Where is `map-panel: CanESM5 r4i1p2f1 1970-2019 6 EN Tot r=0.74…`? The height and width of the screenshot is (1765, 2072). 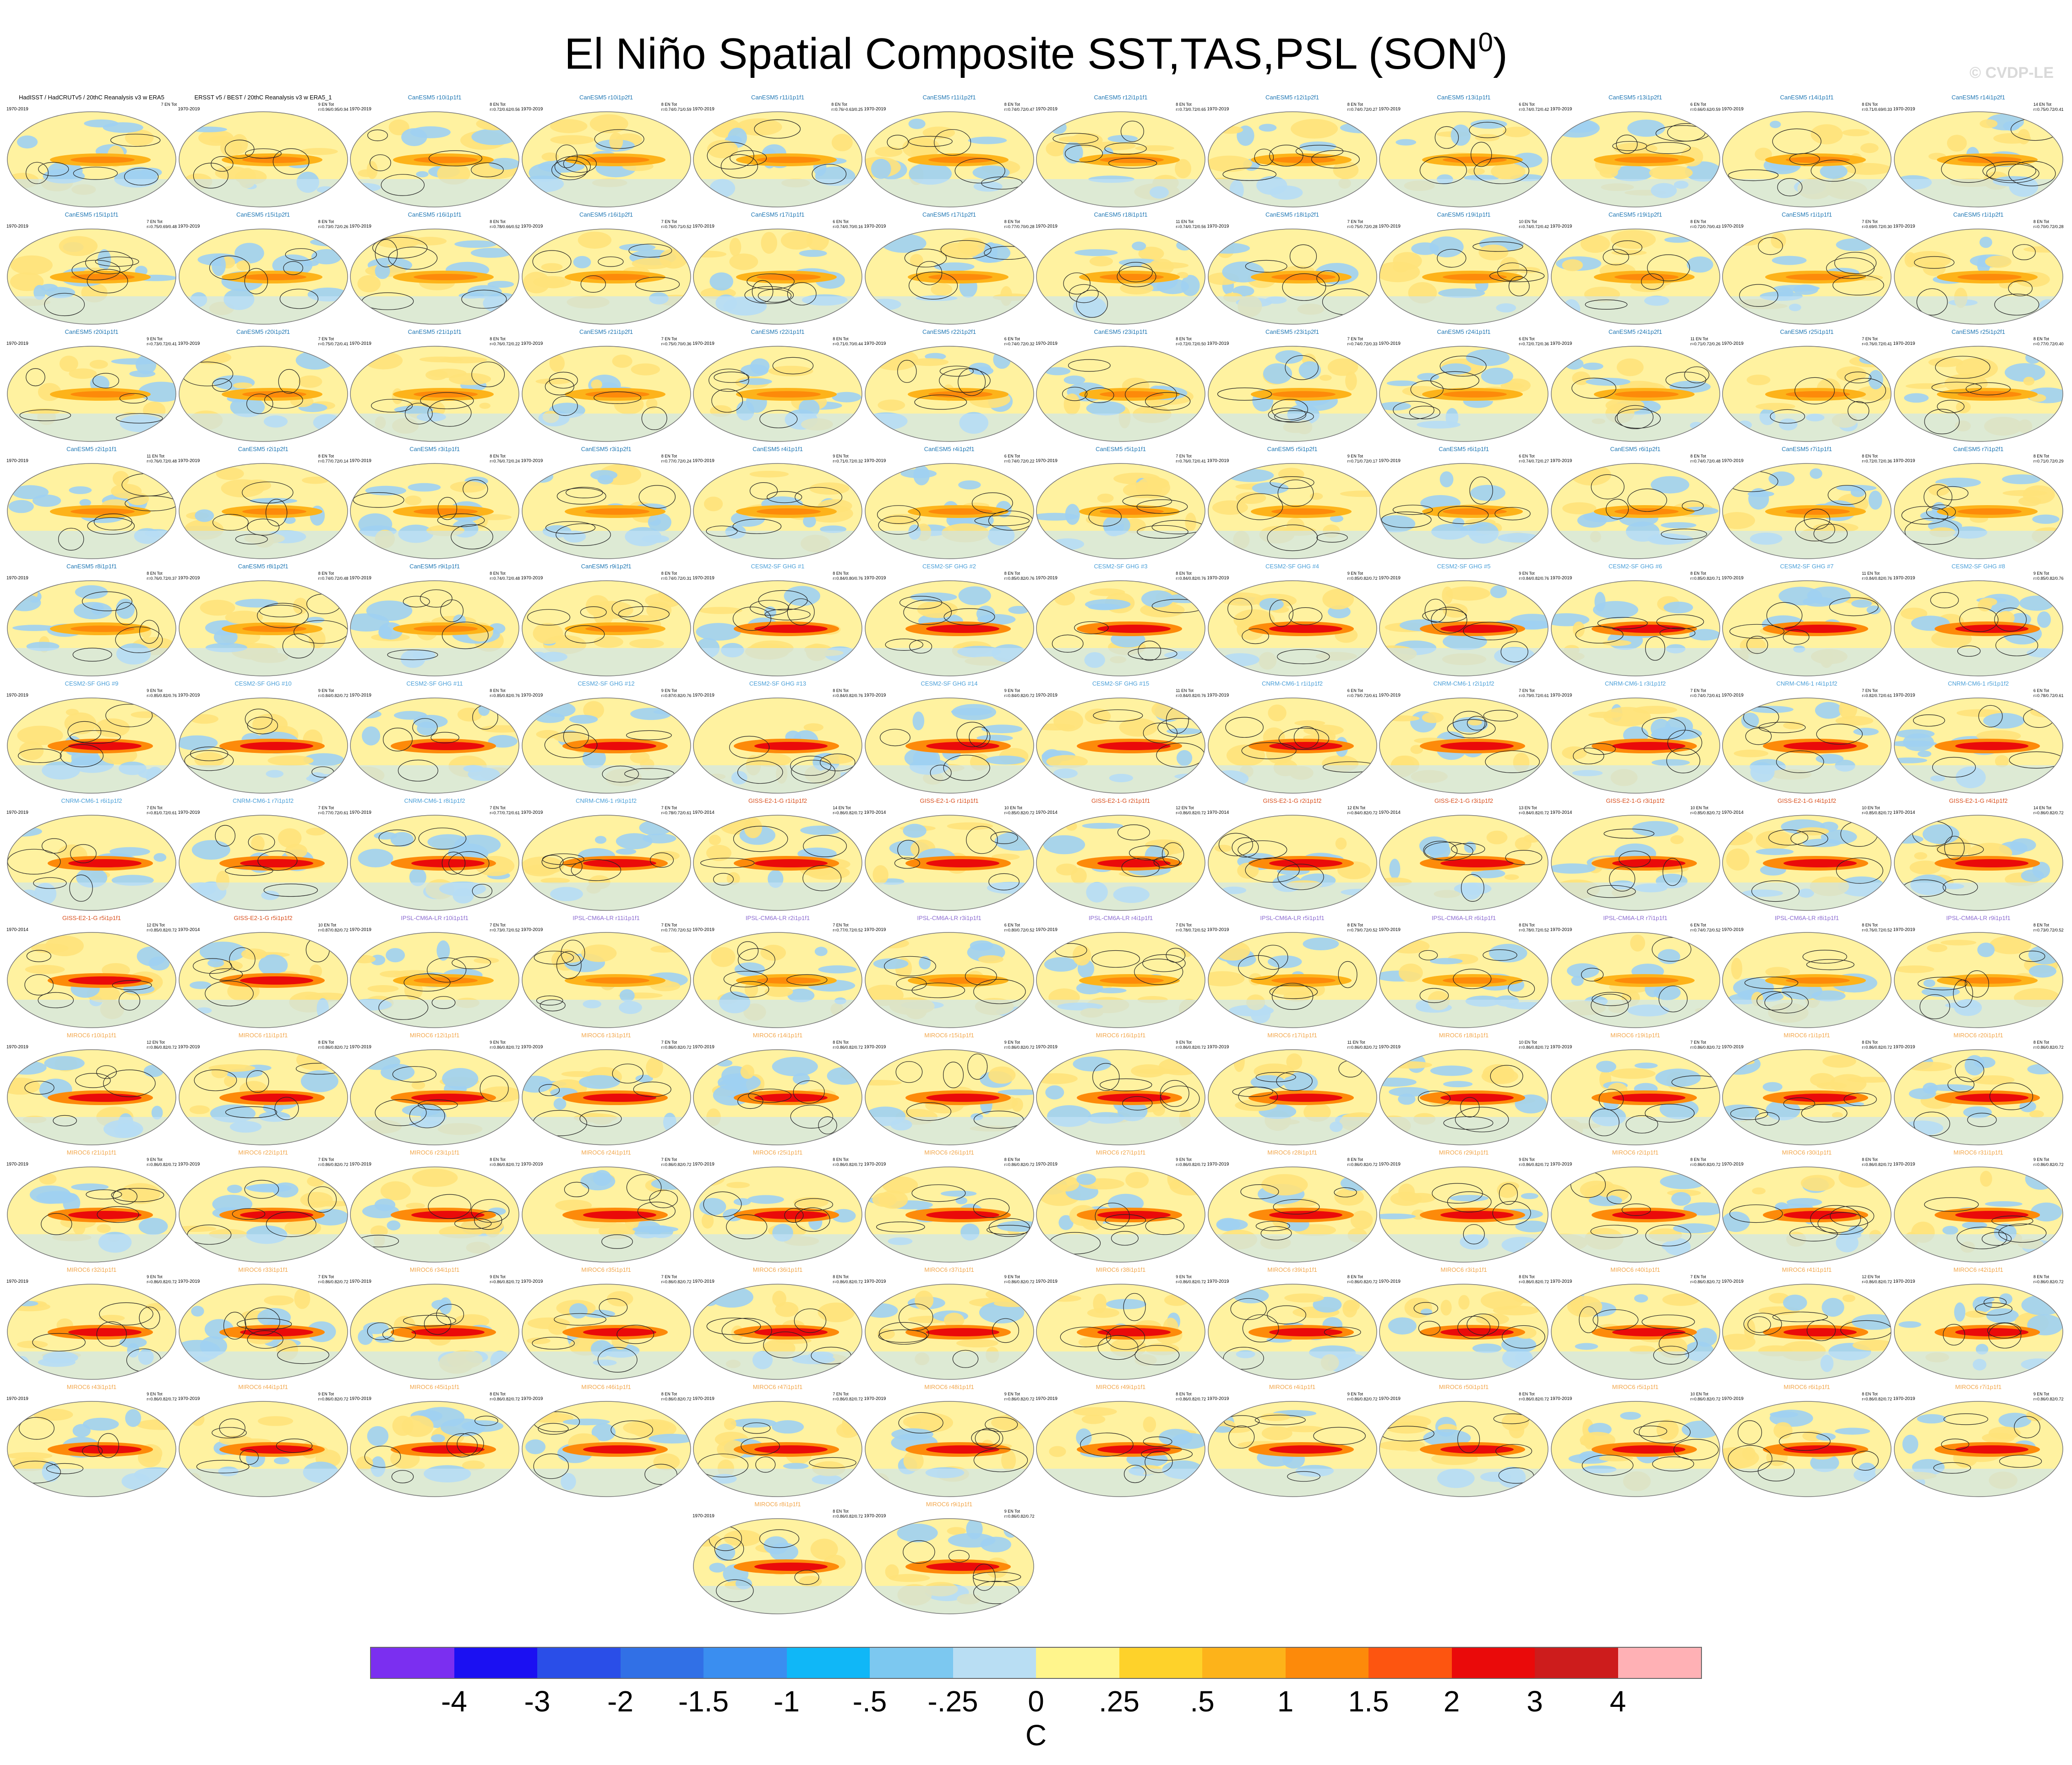
map-panel: CanESM5 r4i1p2f1 1970-2019 6 EN Tot r=0.74… is located at coordinates (950, 503).